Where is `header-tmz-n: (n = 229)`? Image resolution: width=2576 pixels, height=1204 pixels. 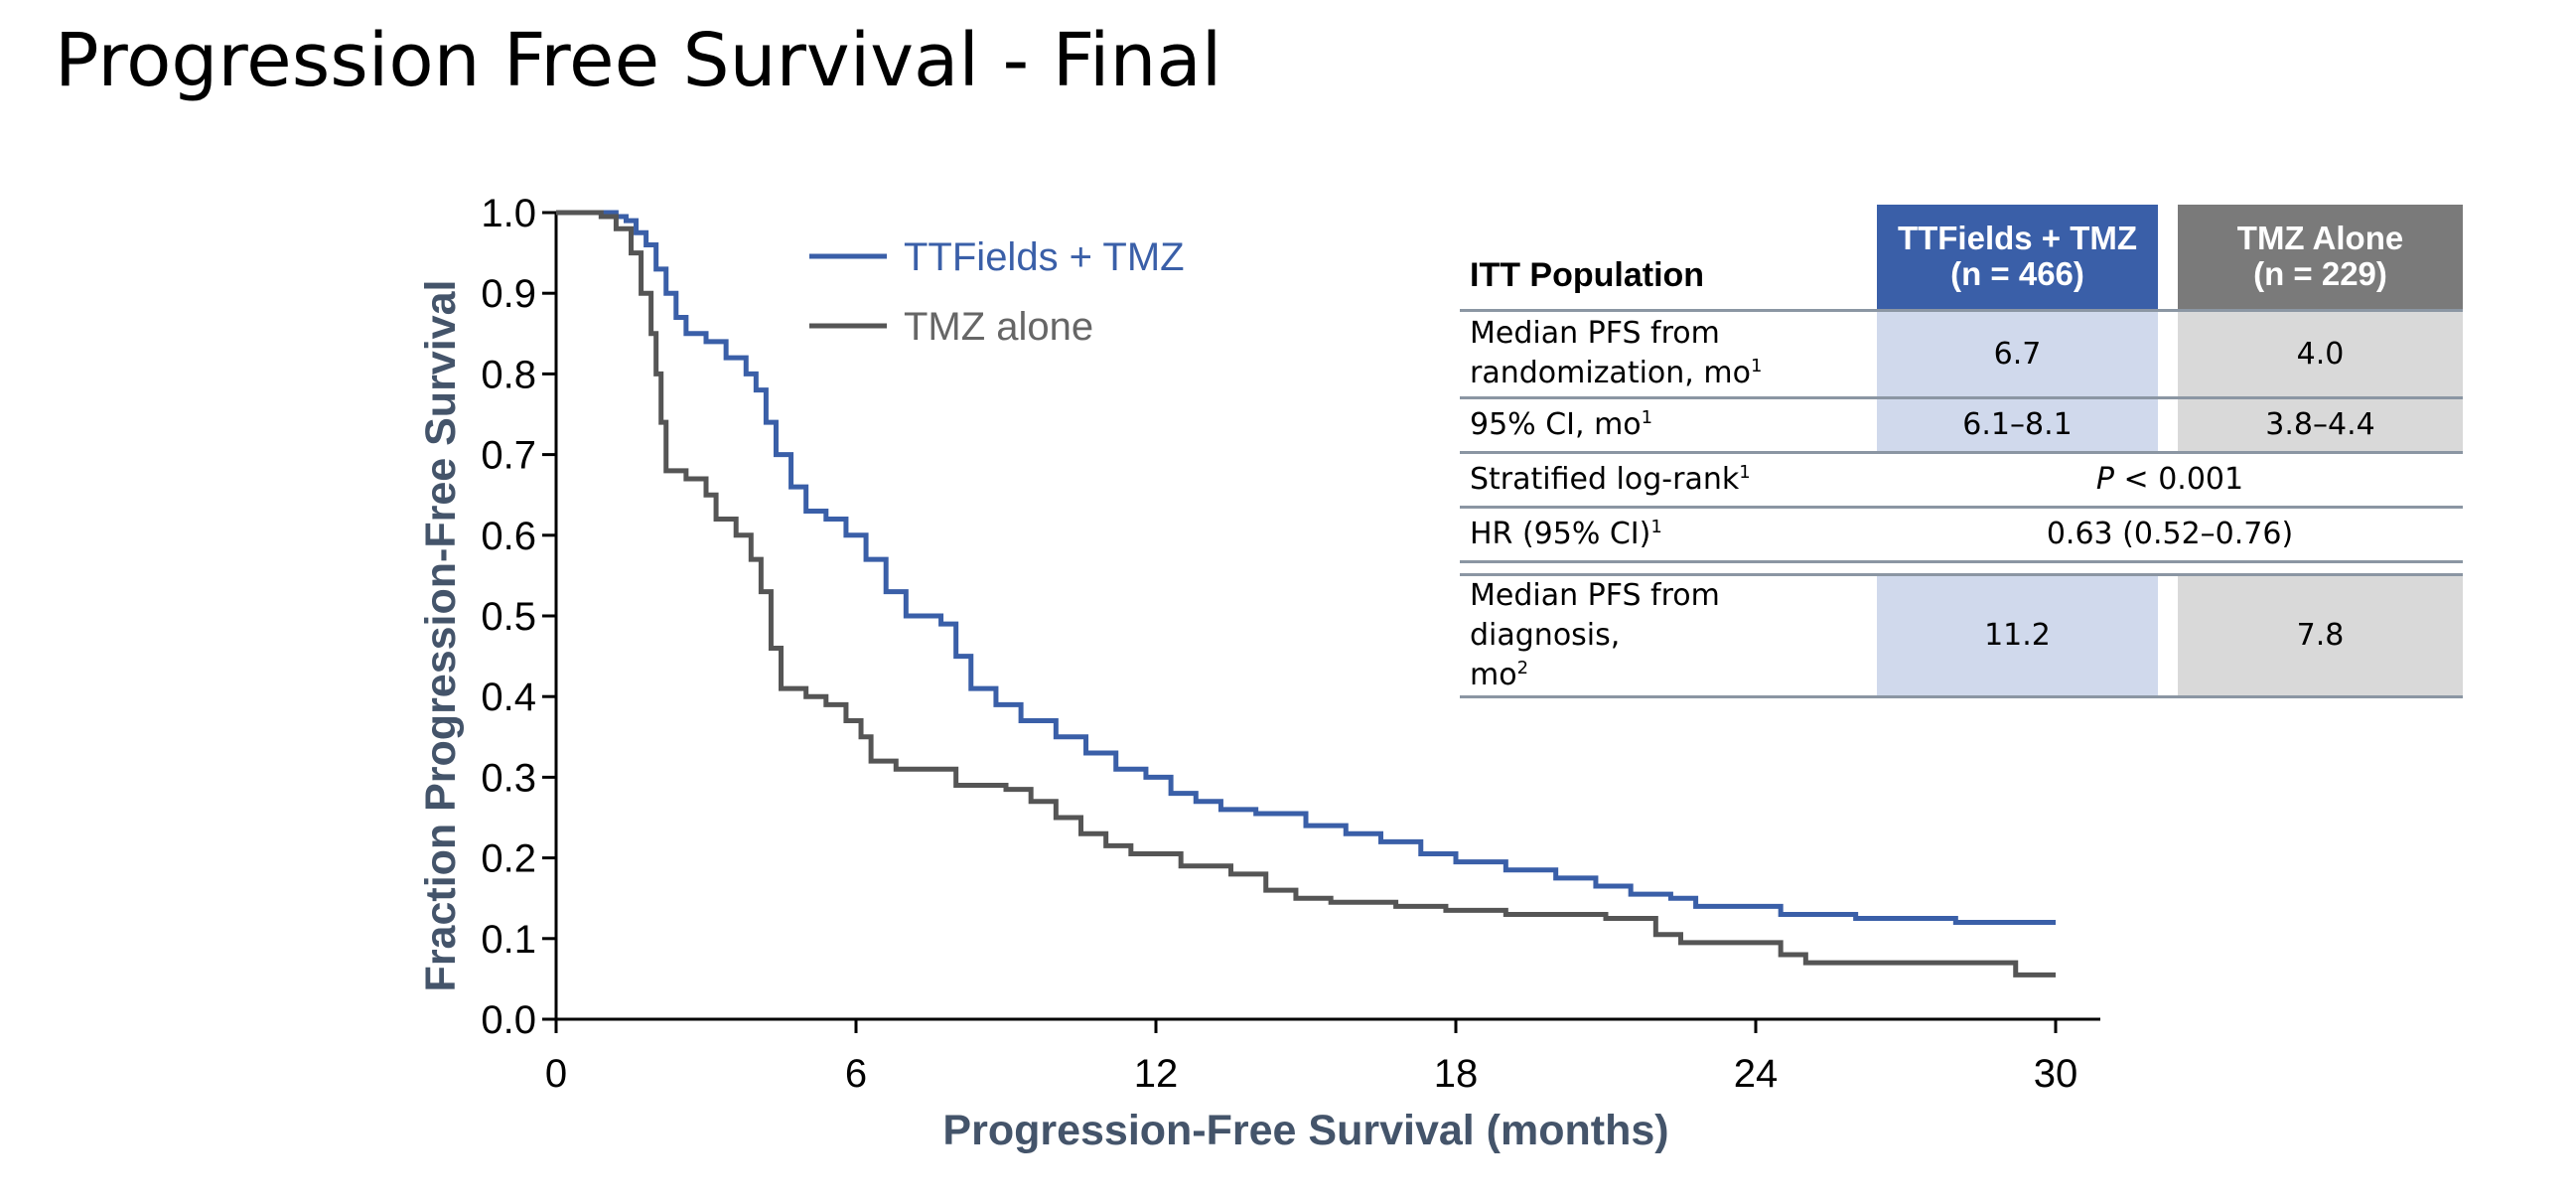
header-tmz-n: (n = 229) is located at coordinates (2320, 274).